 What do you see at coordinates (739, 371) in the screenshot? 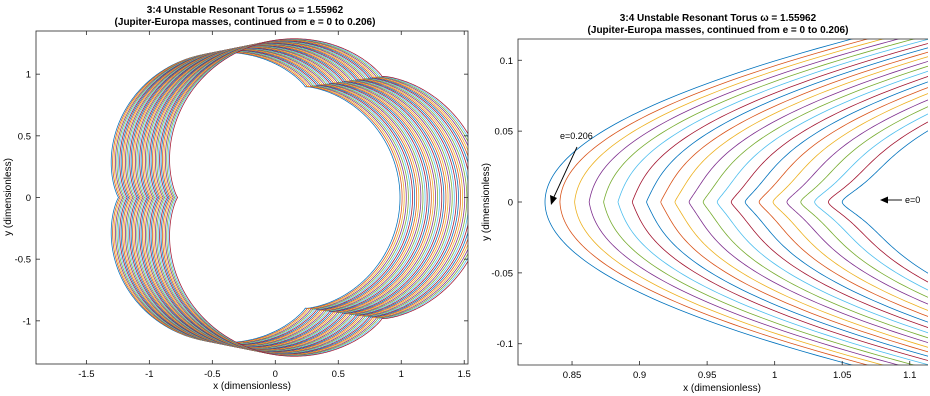
I see `right-x-ticks: 0.85 0.9 0.95 1 1.05 1.1` at bounding box center [739, 371].